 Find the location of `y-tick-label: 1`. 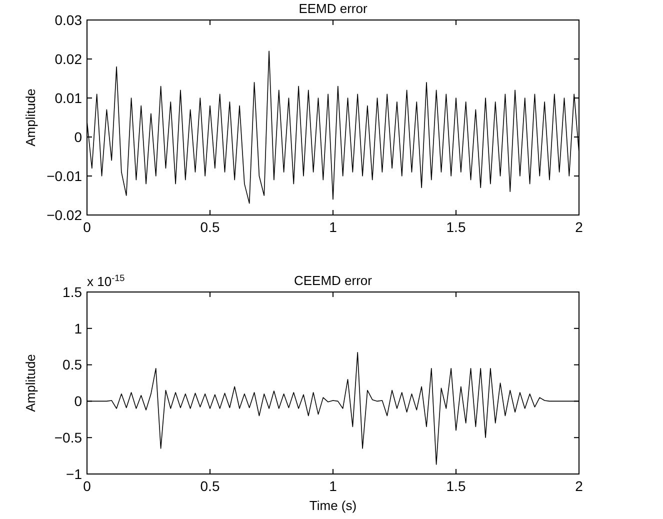

y-tick-label: 1 is located at coordinates (78, 328).